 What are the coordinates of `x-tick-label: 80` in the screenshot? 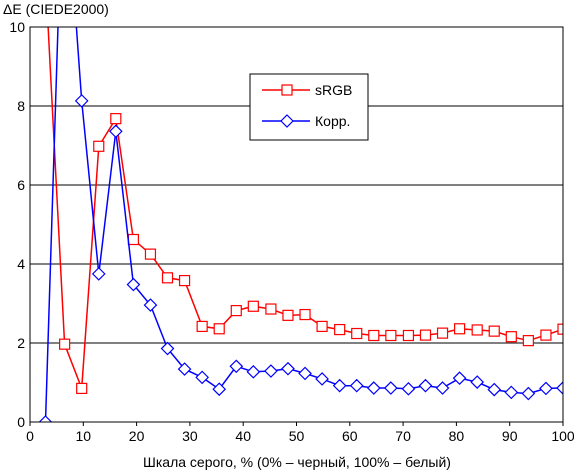 It's located at (457, 436).